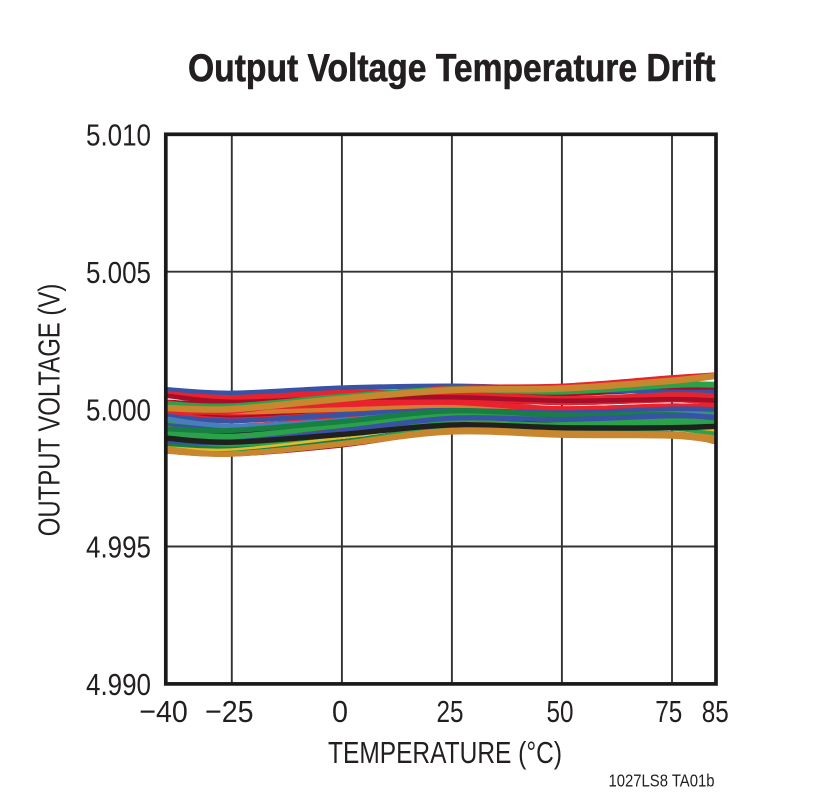 This screenshot has width=825, height=797. What do you see at coordinates (229, 711) in the screenshot?
I see `svg-text: −25` at bounding box center [229, 711].